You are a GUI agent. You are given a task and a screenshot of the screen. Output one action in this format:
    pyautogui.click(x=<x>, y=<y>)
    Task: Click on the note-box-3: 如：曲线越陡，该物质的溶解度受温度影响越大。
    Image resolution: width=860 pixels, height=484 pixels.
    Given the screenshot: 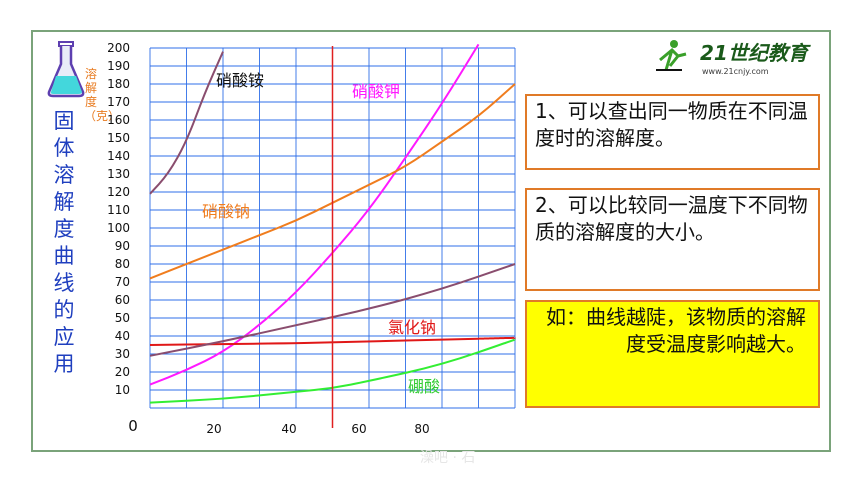 What is the action you would take?
    pyautogui.click(x=672, y=354)
    